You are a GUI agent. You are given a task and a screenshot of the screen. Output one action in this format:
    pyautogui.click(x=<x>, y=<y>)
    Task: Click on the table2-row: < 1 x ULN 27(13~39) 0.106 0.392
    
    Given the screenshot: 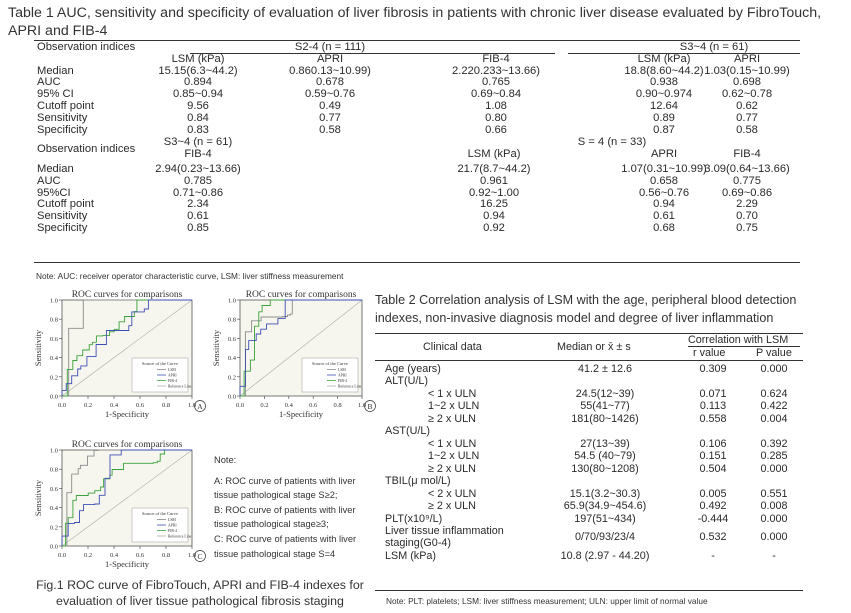 What is the action you would take?
    pyautogui.click(x=589, y=444)
    